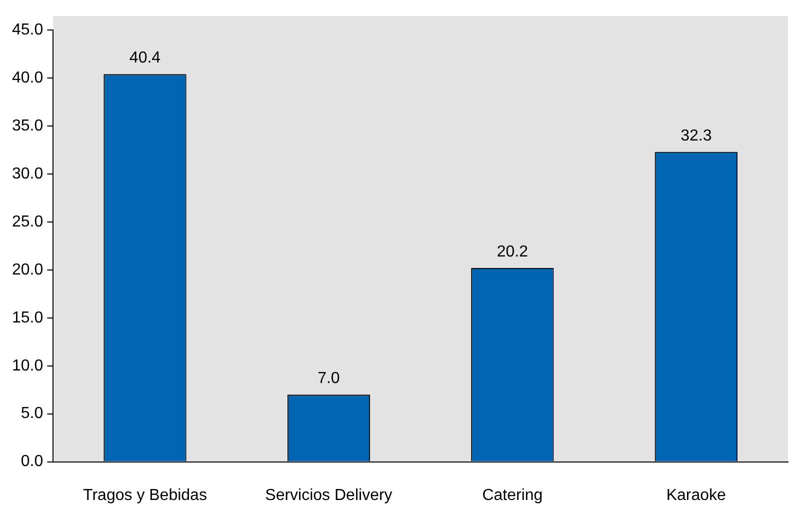 The width and height of the screenshot is (798, 529). I want to click on data-label: 7.0, so click(329, 379).